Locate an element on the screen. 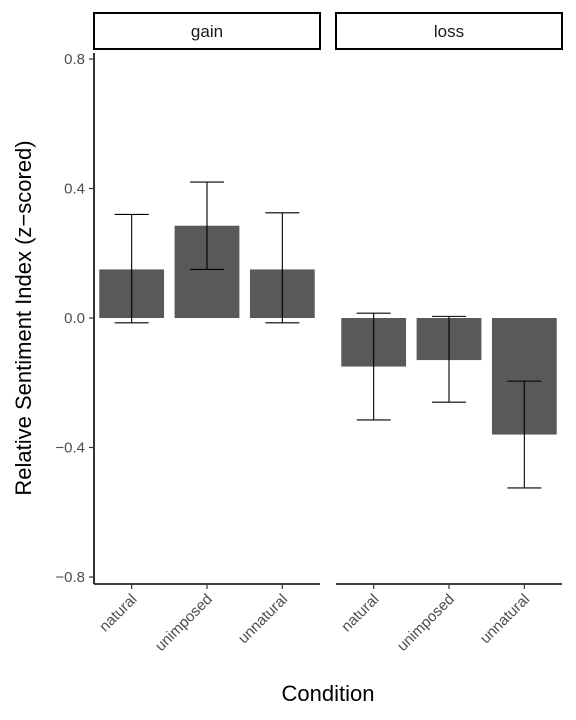 Image resolution: width=576 pixels, height=720 pixels. x-axis-title: Condition is located at coordinates (328, 693).